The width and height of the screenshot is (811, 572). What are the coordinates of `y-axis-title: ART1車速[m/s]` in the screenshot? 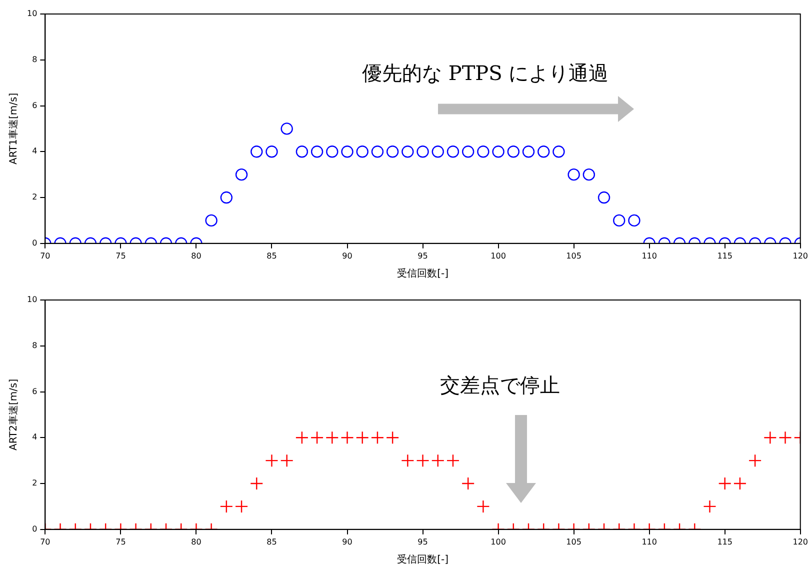 It's located at (14, 128).